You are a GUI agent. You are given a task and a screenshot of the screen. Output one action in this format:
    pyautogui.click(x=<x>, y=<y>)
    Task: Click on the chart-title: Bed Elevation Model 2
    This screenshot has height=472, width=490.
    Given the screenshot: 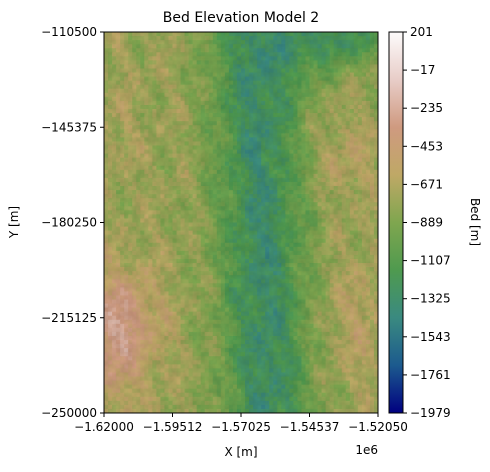 What is the action you would take?
    pyautogui.click(x=241, y=18)
    